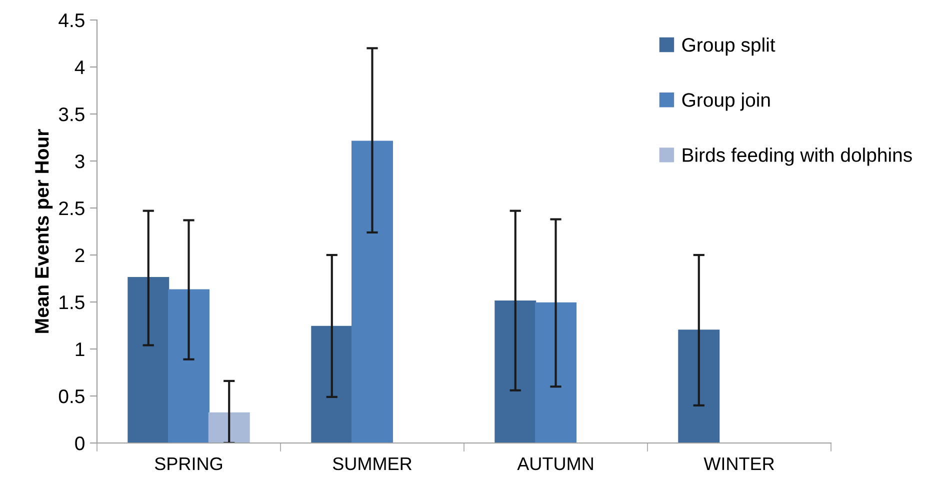  What do you see at coordinates (72, 303) in the screenshot?
I see `y-tick-label: 1.5` at bounding box center [72, 303].